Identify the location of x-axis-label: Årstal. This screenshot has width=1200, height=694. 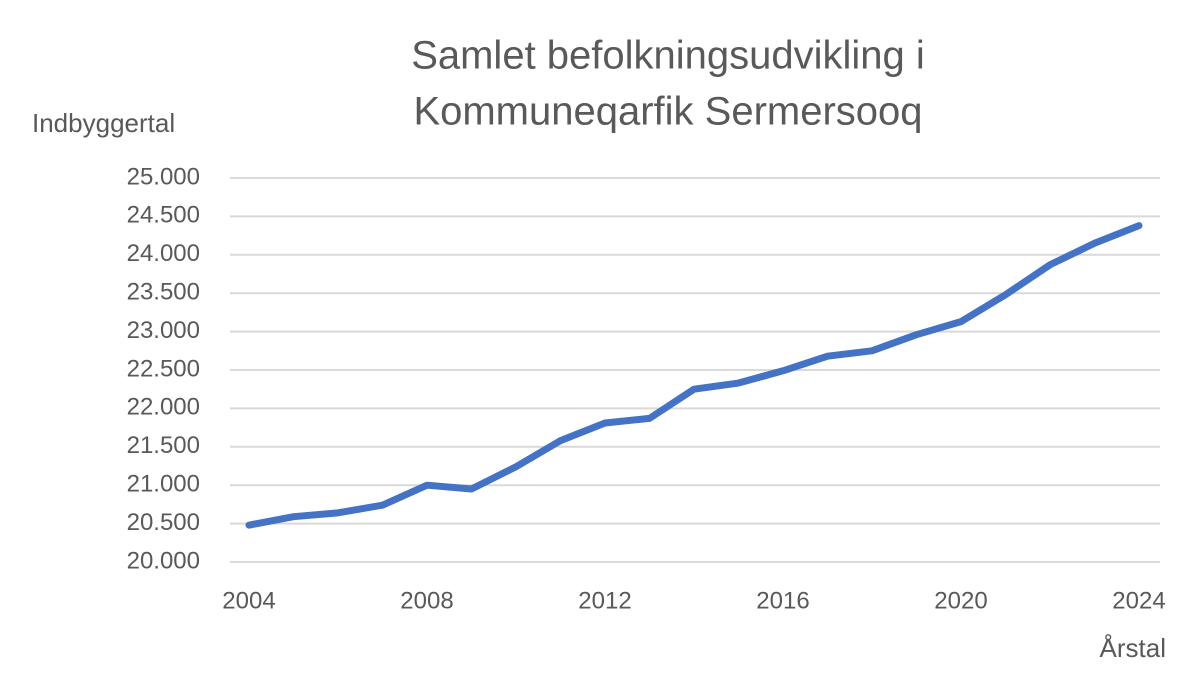
(1133, 648).